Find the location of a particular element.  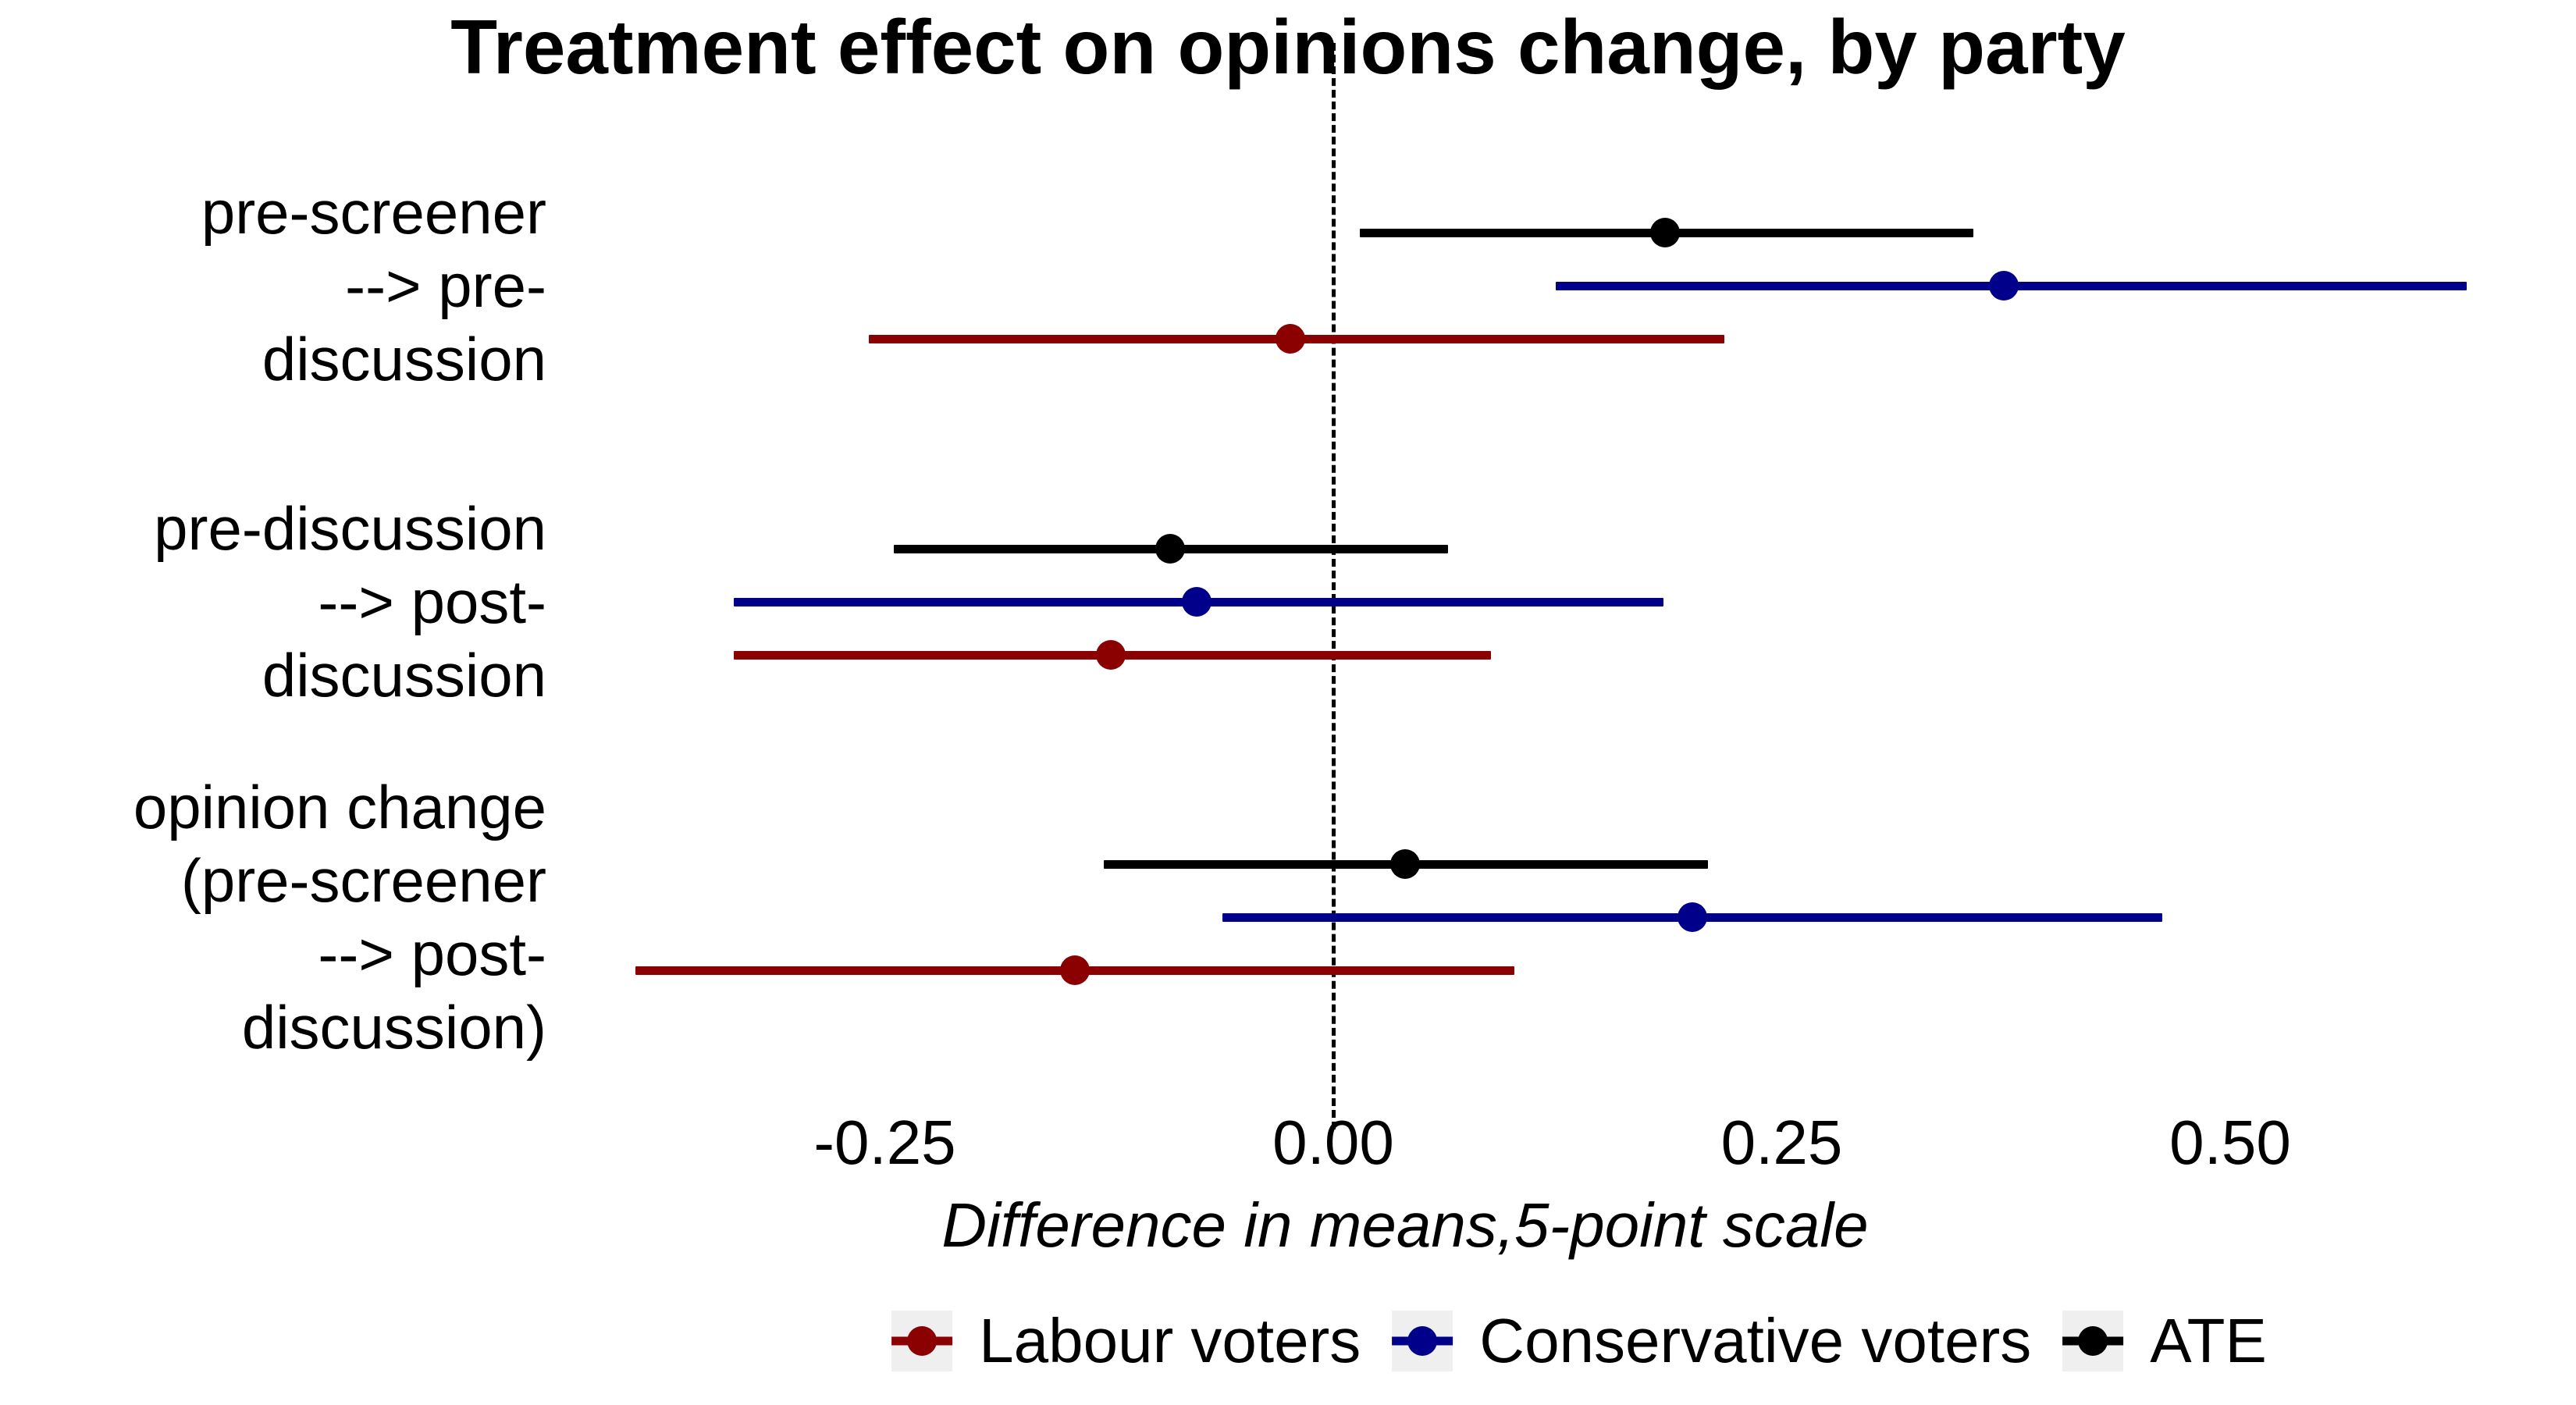

y-axis-label-line: (pre-screener is located at coordinates (363, 881).